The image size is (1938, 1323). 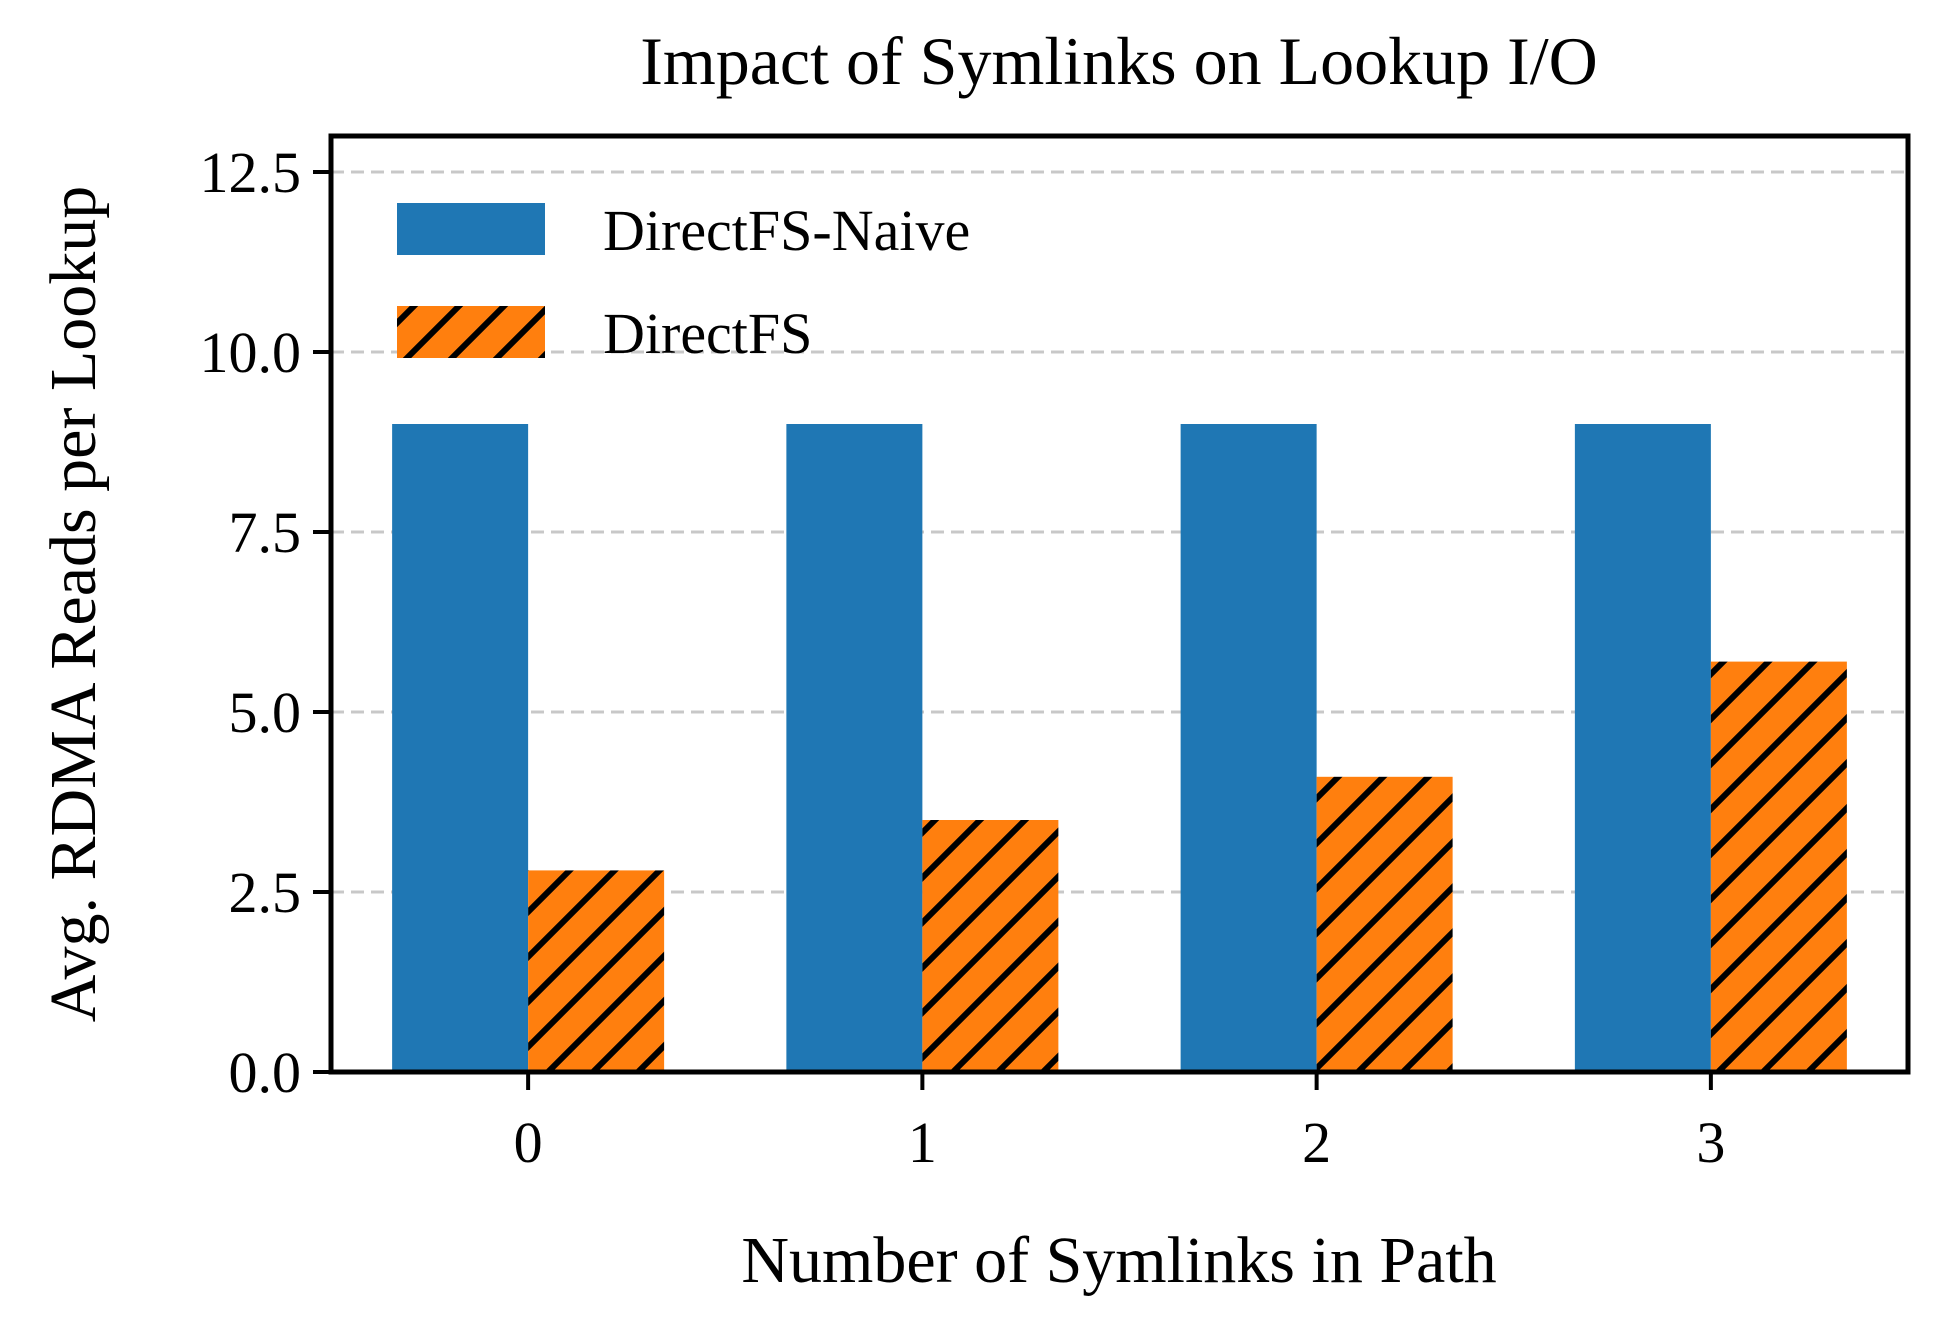 What do you see at coordinates (1118, 1260) in the screenshot?
I see `x-axis-label: Number of Symlinks in Path` at bounding box center [1118, 1260].